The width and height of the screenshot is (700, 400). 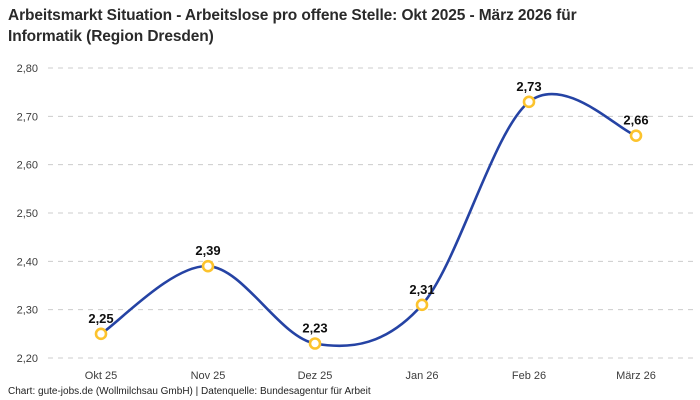 I want to click on y-tick-label: 2,70, so click(x=27, y=117).